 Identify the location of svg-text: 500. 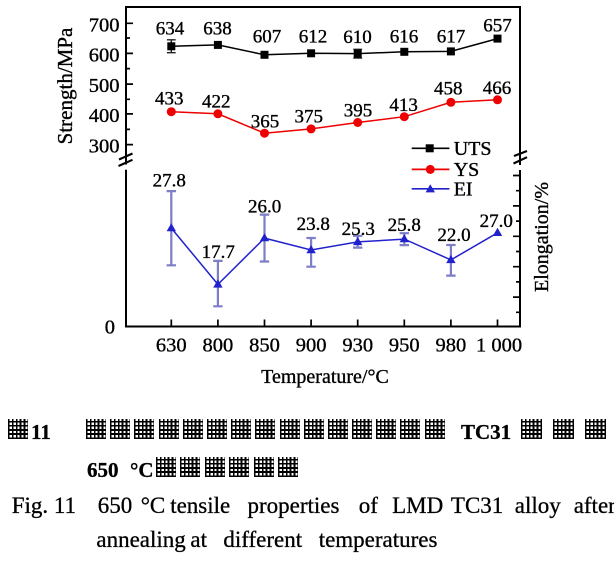
(104, 86).